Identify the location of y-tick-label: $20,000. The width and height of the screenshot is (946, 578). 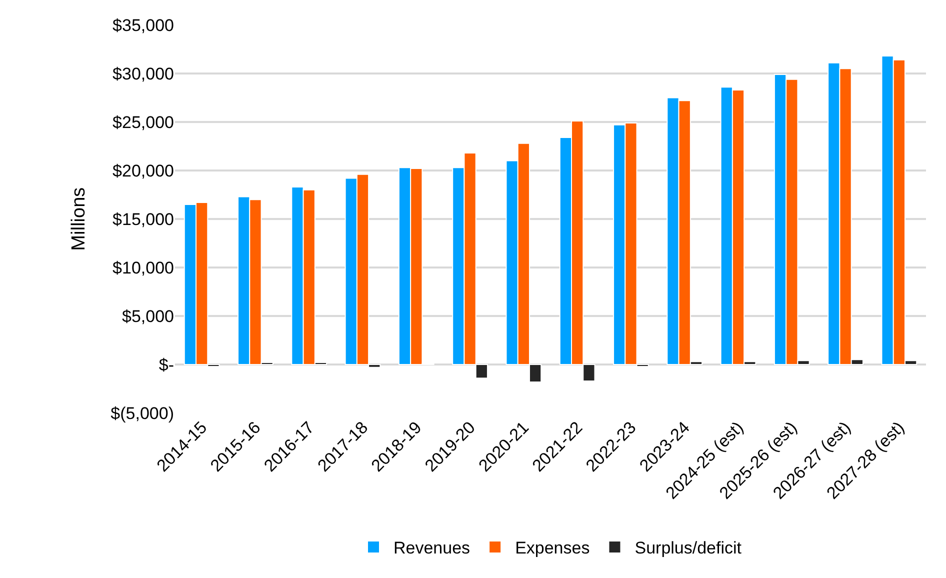
(143, 170).